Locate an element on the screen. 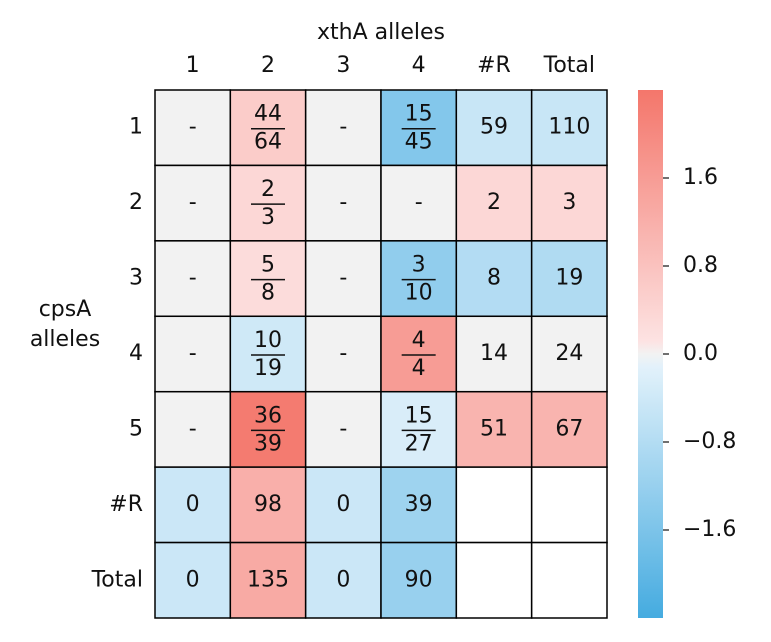 This screenshot has height=642, width=771. colorbar-tick-label: −1.6 is located at coordinates (709, 529).